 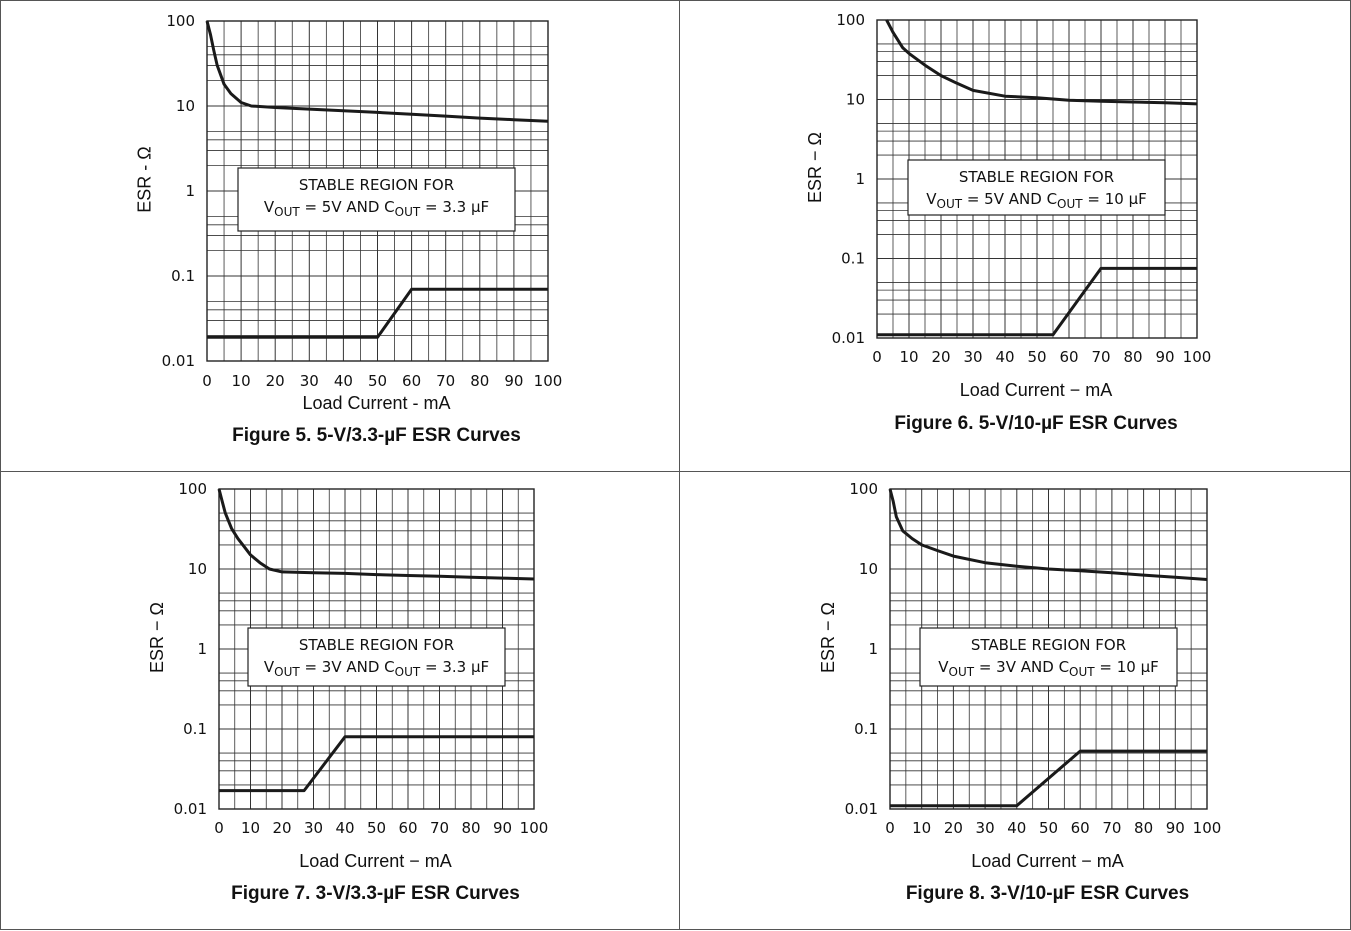 What do you see at coordinates (376, 894) in the screenshot?
I see `figure-caption: Figure 7. 3-V/3.3-µF ESR Curves` at bounding box center [376, 894].